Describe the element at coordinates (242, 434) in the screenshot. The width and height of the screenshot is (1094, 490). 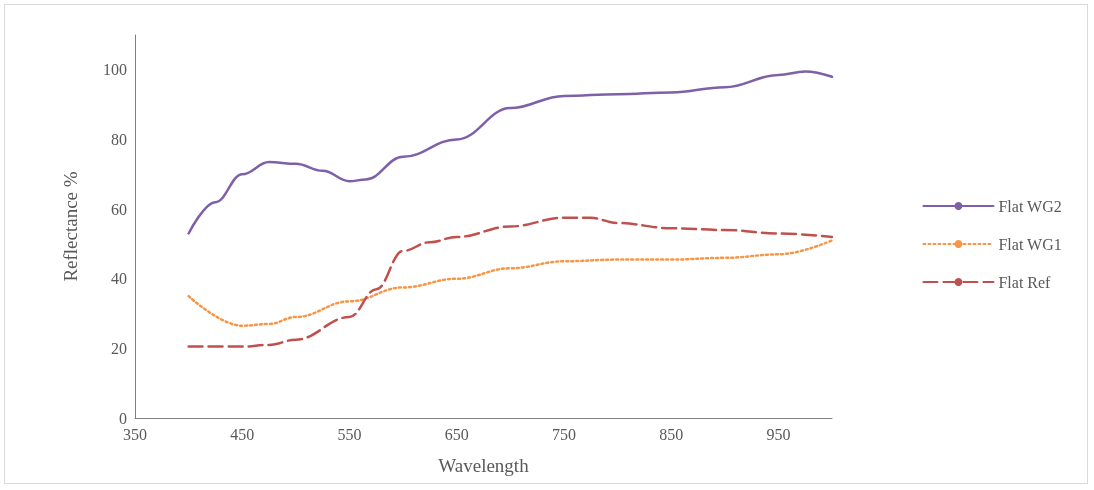
I see `x-tick-label: 450` at that location.